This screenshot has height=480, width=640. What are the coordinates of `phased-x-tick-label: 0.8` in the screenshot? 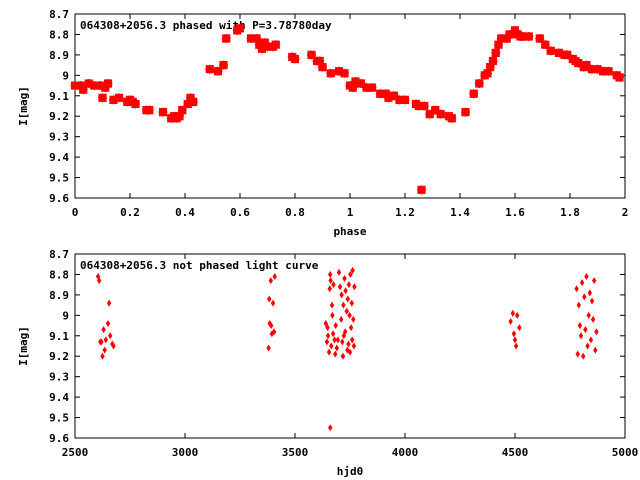 It's located at (295, 212).